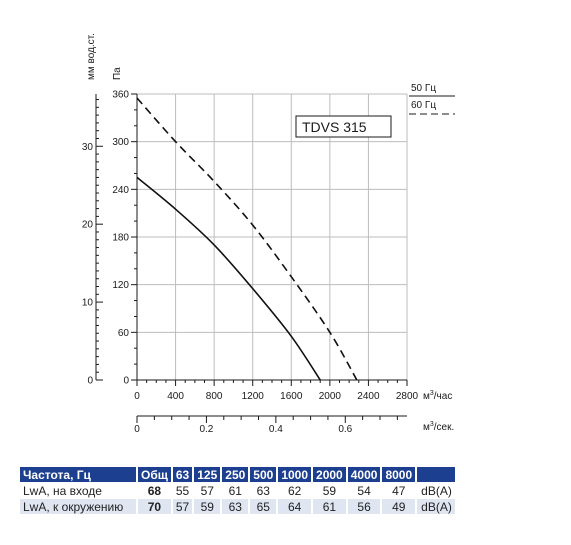 The image size is (571, 545). What do you see at coordinates (399, 490) in the screenshot?
I see `row-value: 47` at bounding box center [399, 490].